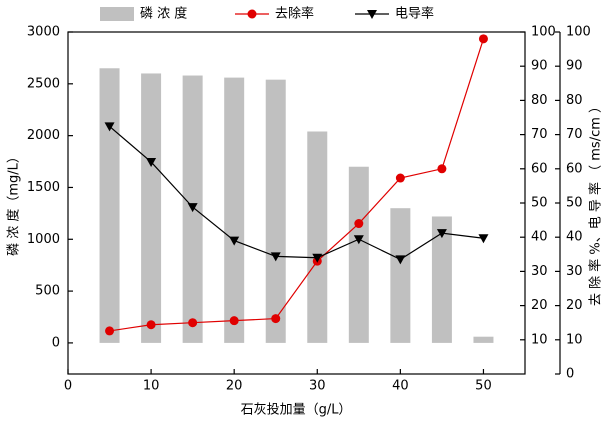 This screenshot has height=423, width=614. What do you see at coordinates (68, 386) in the screenshot?
I see `x-tick-label: 0` at bounding box center [68, 386].